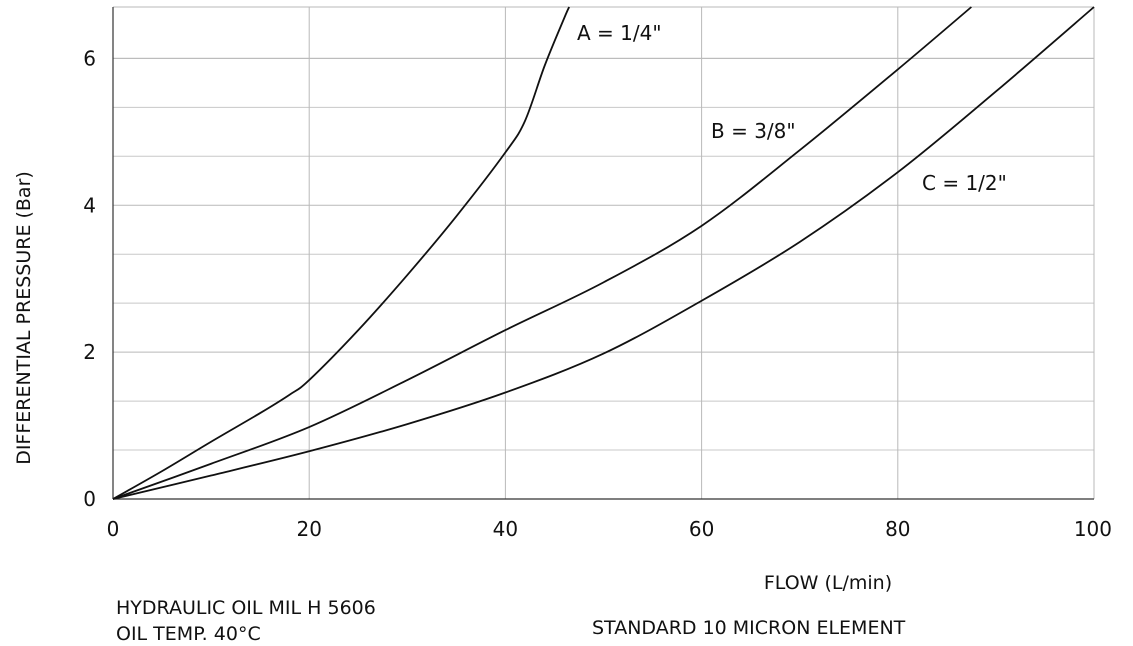 The image size is (1133, 646). Describe the element at coordinates (619, 33) in the screenshot. I see `series-a-label: A = 1/4"` at that location.